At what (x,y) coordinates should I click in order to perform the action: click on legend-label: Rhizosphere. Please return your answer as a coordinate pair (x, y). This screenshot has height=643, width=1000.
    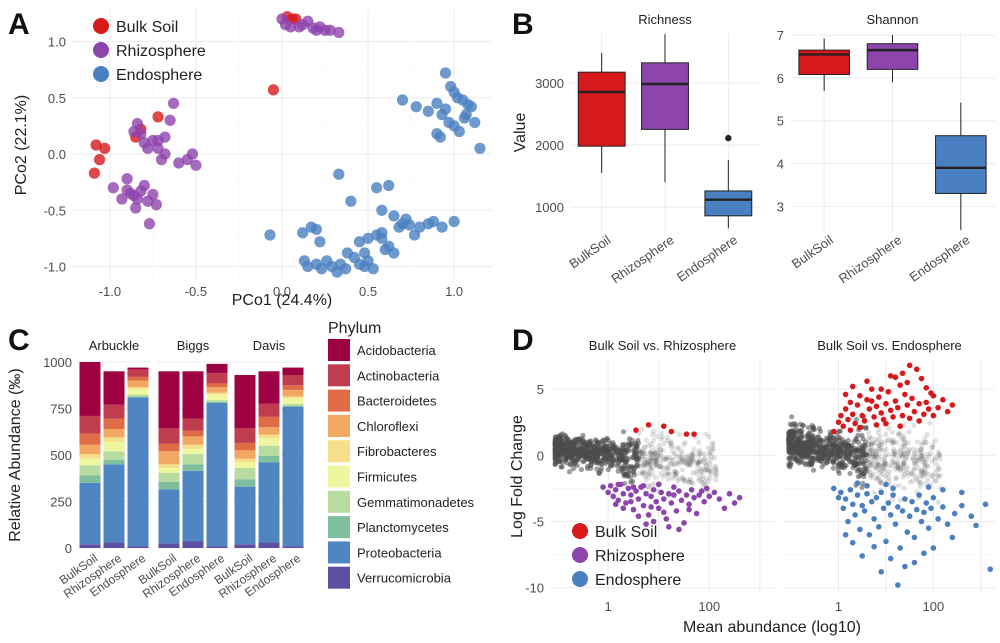
    Looking at the image, I should click on (640, 556).